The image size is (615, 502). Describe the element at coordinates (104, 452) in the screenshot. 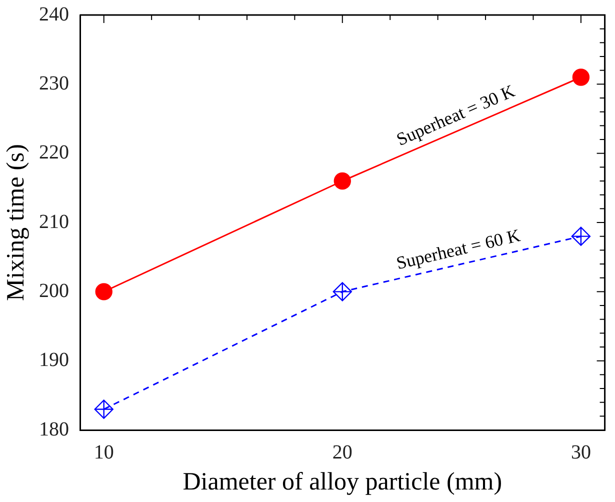

I see `x-tick-label: 10` at that location.